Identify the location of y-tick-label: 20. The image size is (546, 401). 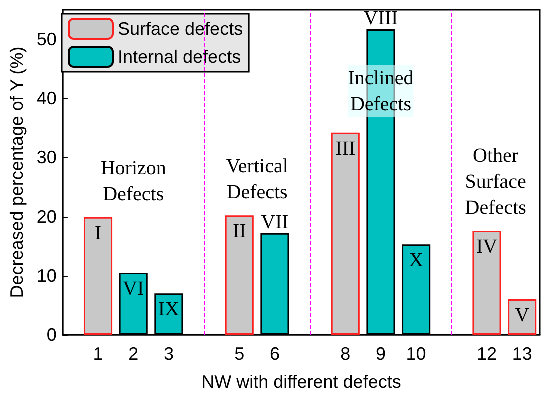
(46, 216).